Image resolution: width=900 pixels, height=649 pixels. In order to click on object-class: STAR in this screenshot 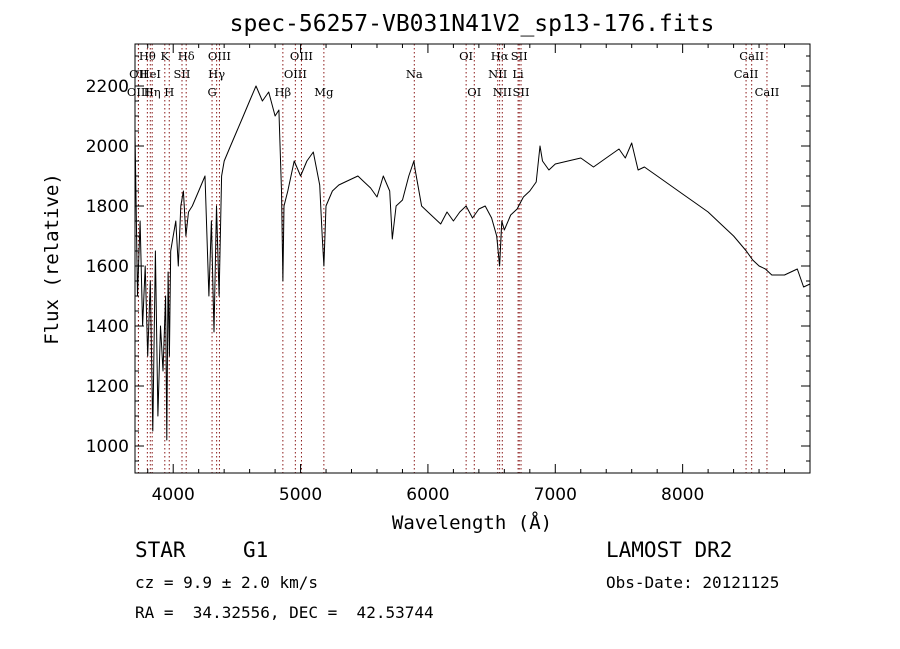, I will do `click(160, 550)`.